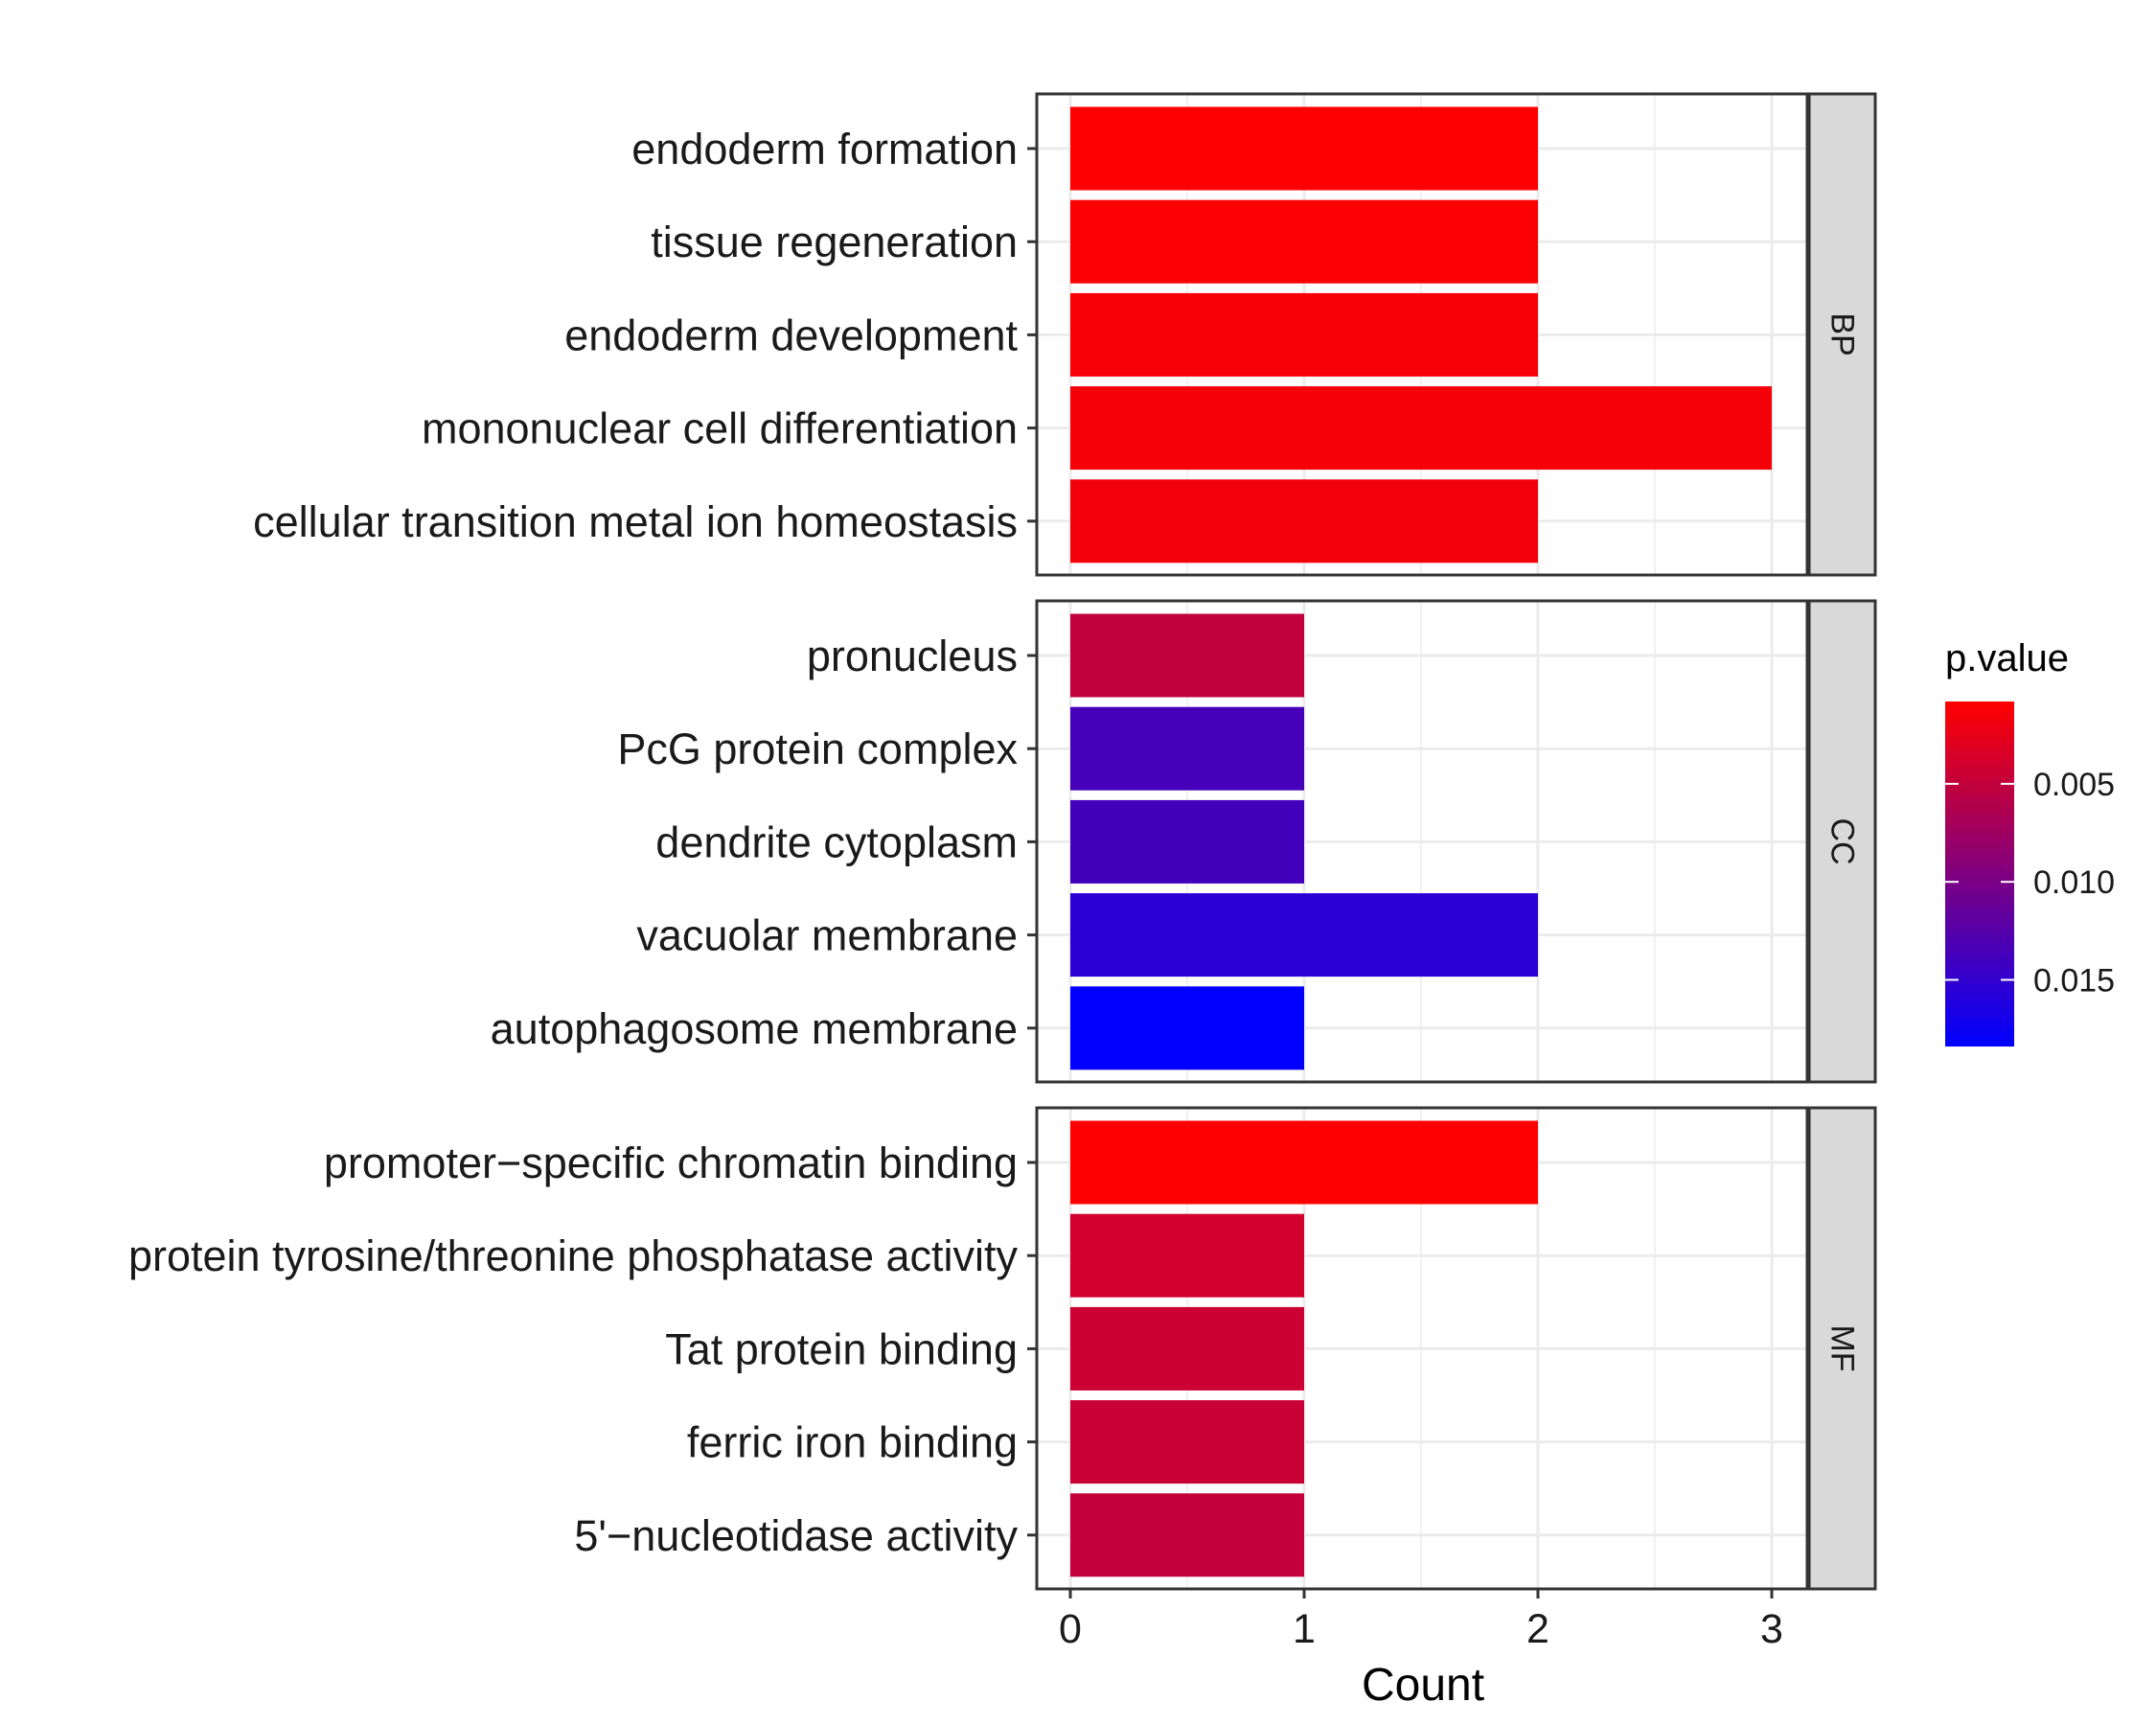 The image size is (2156, 1725). Describe the element at coordinates (2030, 841) in the screenshot. I see `color-legend: p.value 0.005 0.010 0.015` at that location.